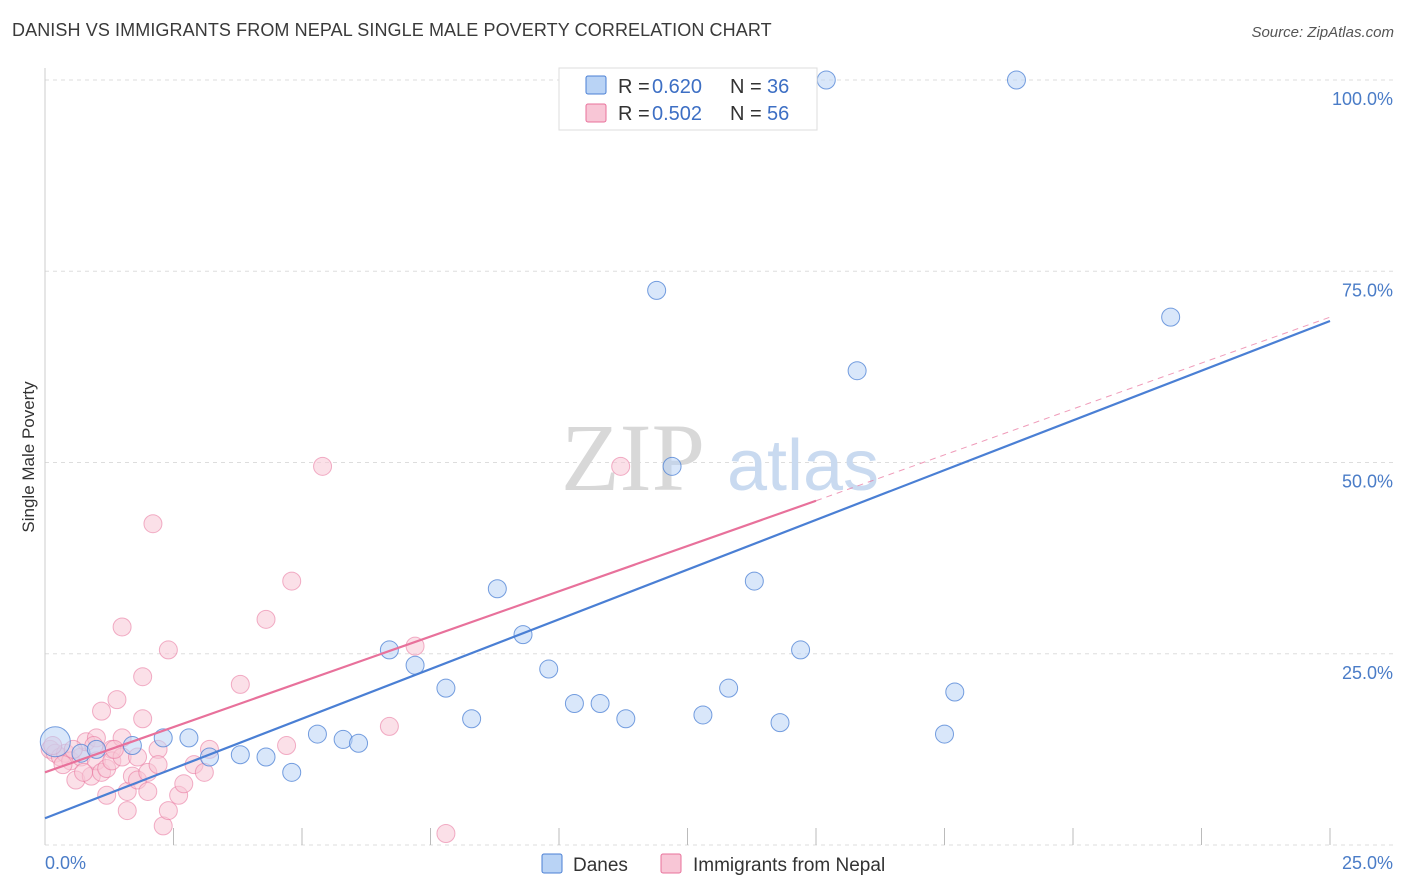 Image resolution: width=1406 pixels, height=892 pixels. What do you see at coordinates (552, 863) in the screenshot?
I see `bottom-legend-danes-swatch` at bounding box center [552, 863].